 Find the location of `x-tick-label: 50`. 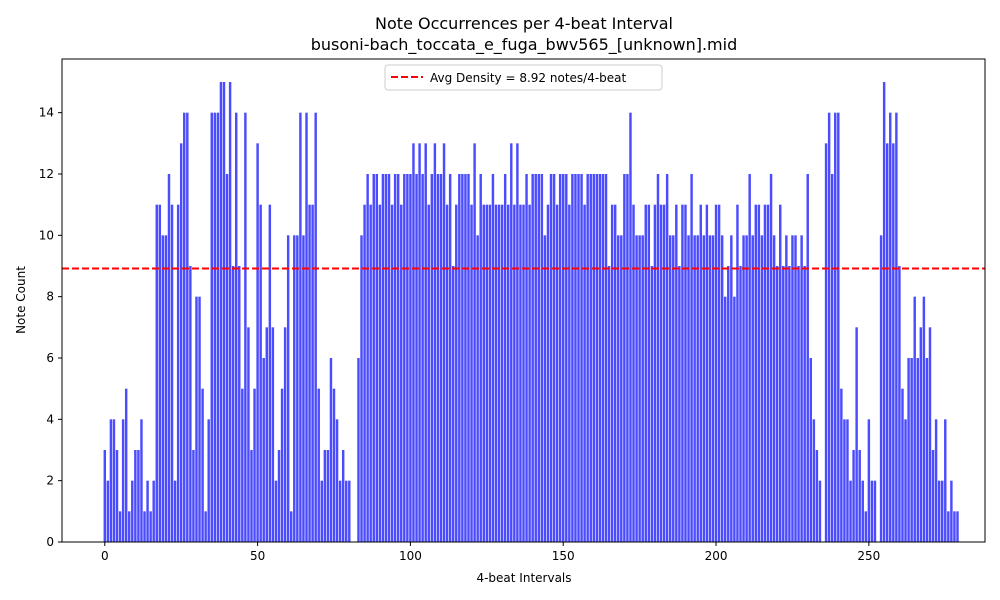

x-tick-label: 50 is located at coordinates (257, 556).